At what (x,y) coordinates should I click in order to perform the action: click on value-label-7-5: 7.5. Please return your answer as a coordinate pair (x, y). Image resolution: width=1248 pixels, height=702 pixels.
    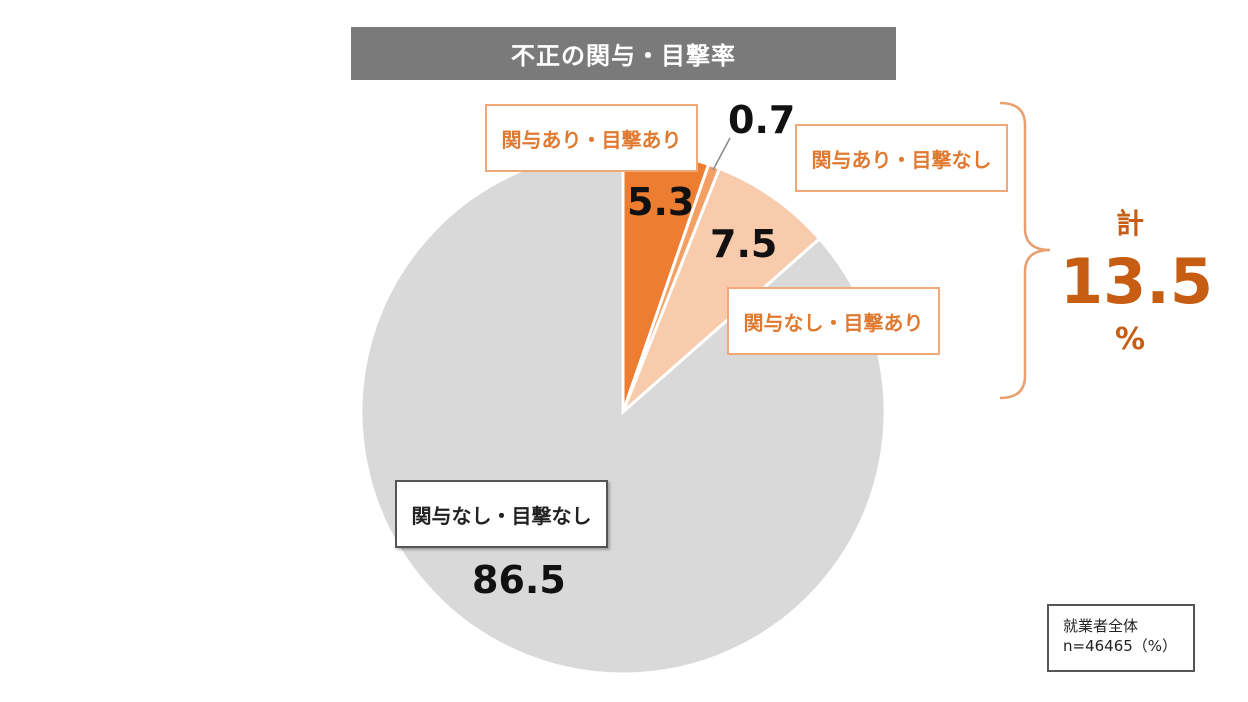
    Looking at the image, I should click on (744, 244).